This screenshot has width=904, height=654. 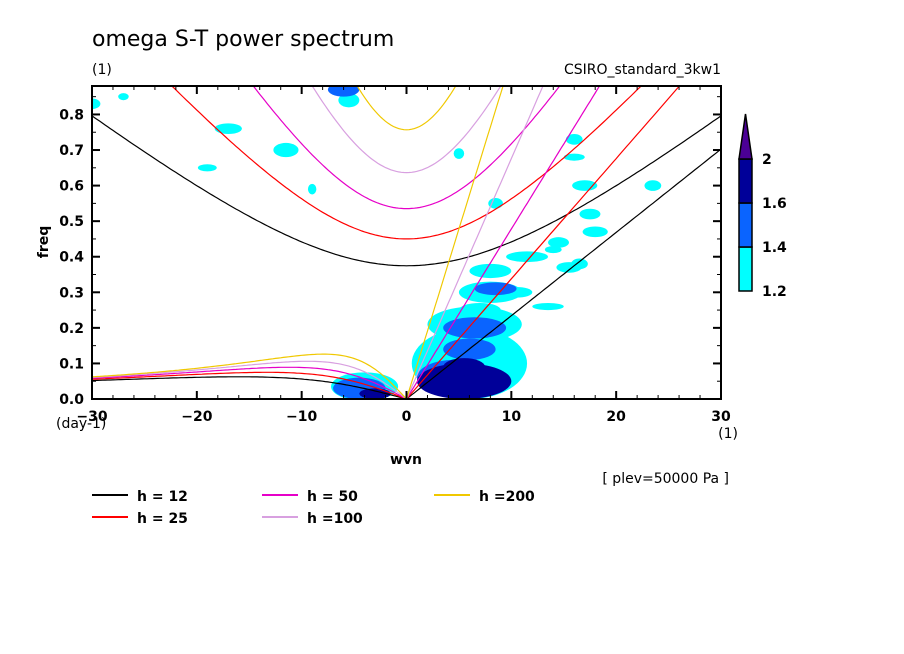 I want to click on x-tick-label: −10, so click(x=301, y=417).